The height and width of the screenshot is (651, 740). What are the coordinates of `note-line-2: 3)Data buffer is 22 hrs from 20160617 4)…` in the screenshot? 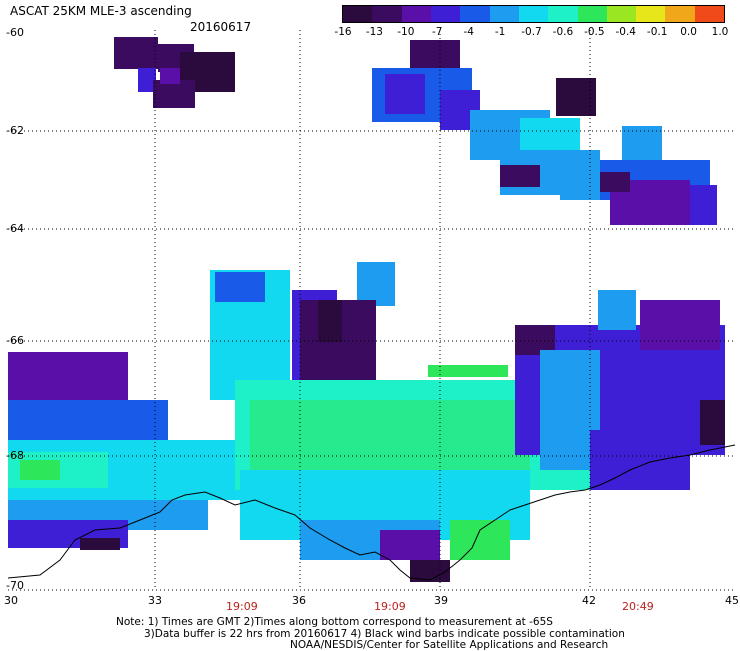 It's located at (384, 634).